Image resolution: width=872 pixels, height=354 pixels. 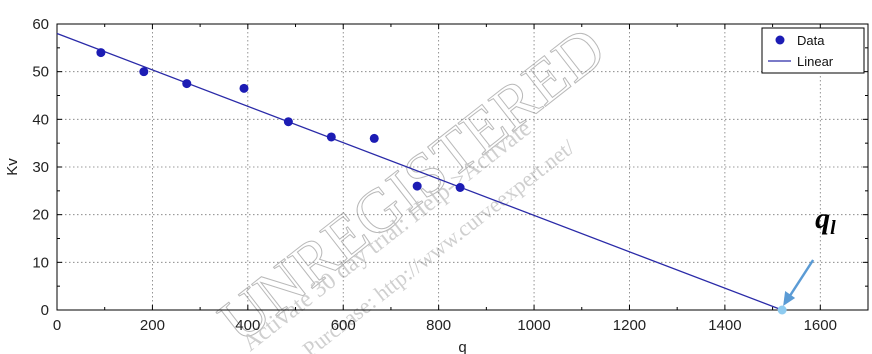 What do you see at coordinates (780, 40) in the screenshot?
I see `legend-marker-data` at bounding box center [780, 40].